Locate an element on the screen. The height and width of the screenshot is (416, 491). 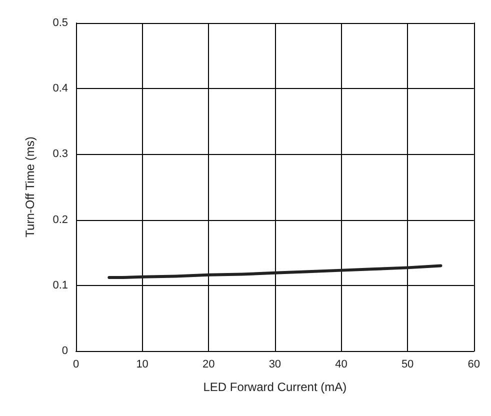
x-tick-label: 50 is located at coordinates (407, 364).